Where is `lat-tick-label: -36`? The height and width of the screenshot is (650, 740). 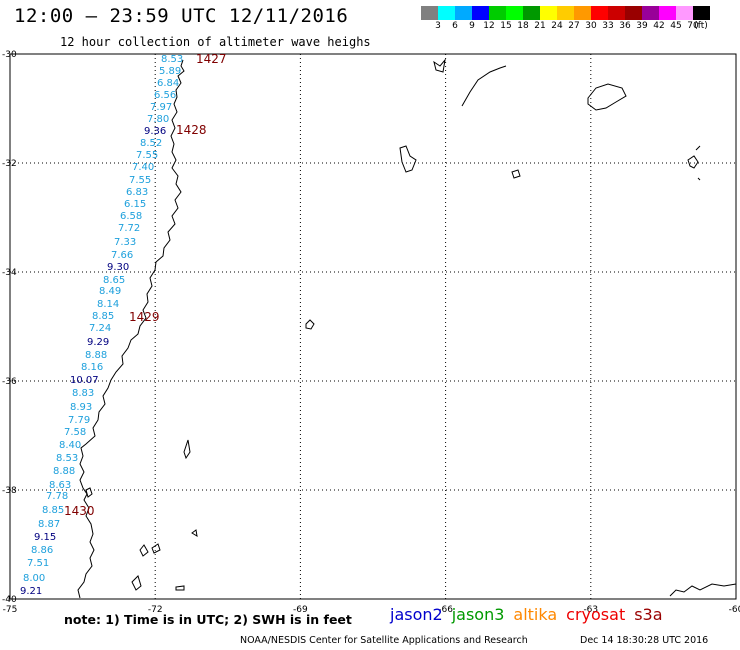
lat-tick-label: -36 is located at coordinates (9, 382).